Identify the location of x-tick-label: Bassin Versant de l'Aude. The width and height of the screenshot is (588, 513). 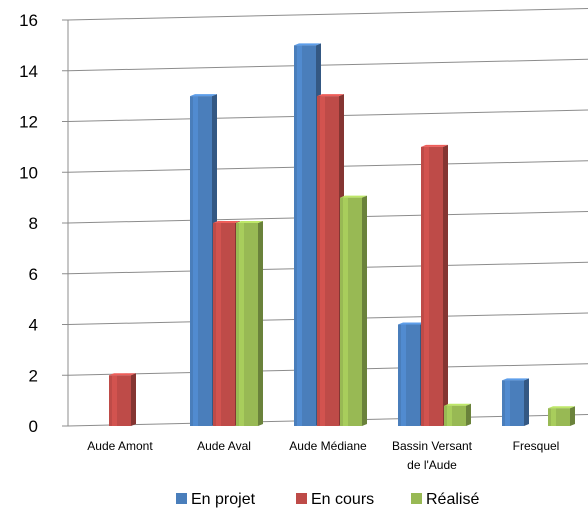
(432, 455).